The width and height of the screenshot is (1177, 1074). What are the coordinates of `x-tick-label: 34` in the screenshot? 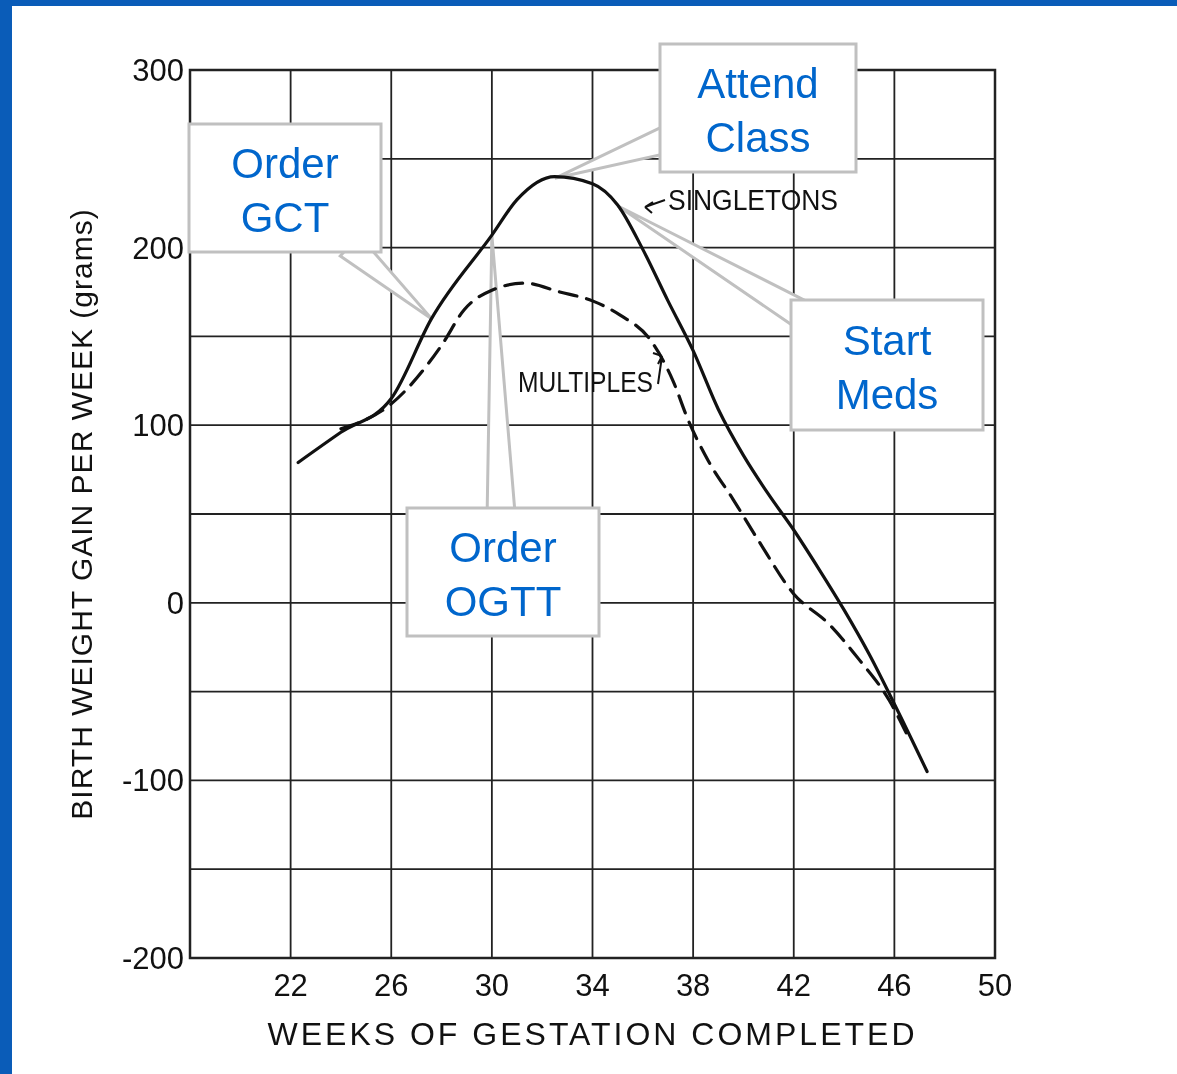 It's located at (592, 985).